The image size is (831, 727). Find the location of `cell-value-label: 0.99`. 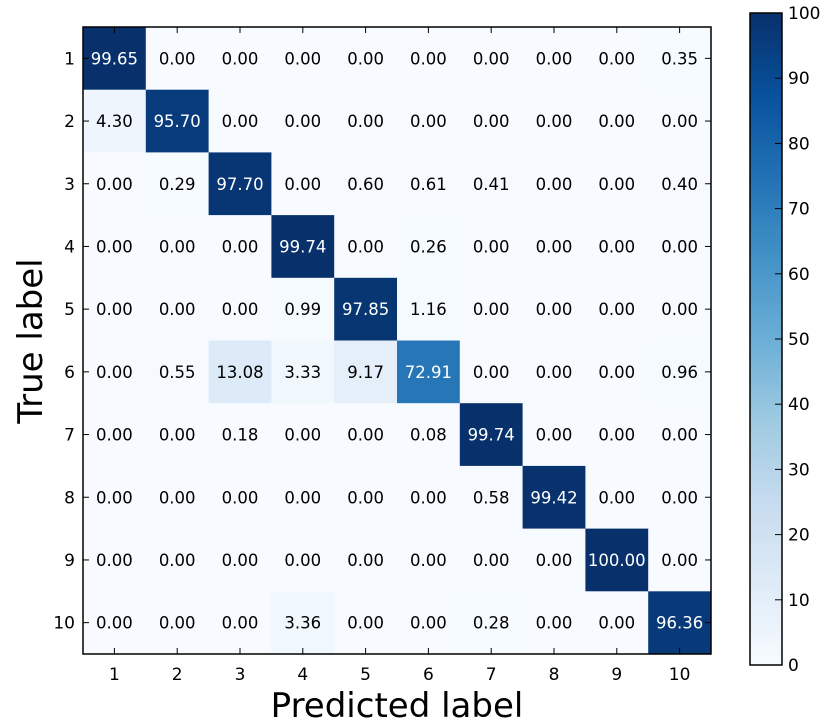

cell-value-label: 0.99 is located at coordinates (302, 309).